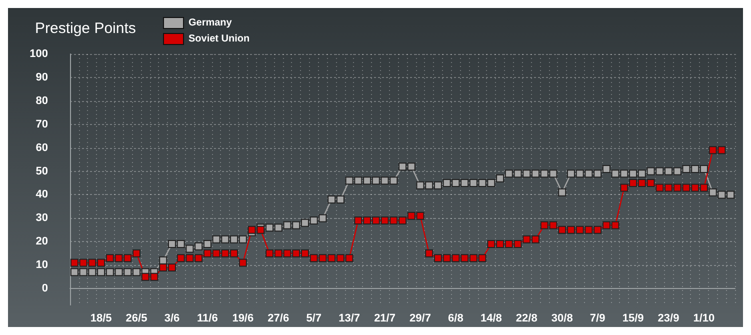 The image size is (751, 335). Describe the element at coordinates (349, 318) in the screenshot. I see `x-tick-label: 13/7` at that location.